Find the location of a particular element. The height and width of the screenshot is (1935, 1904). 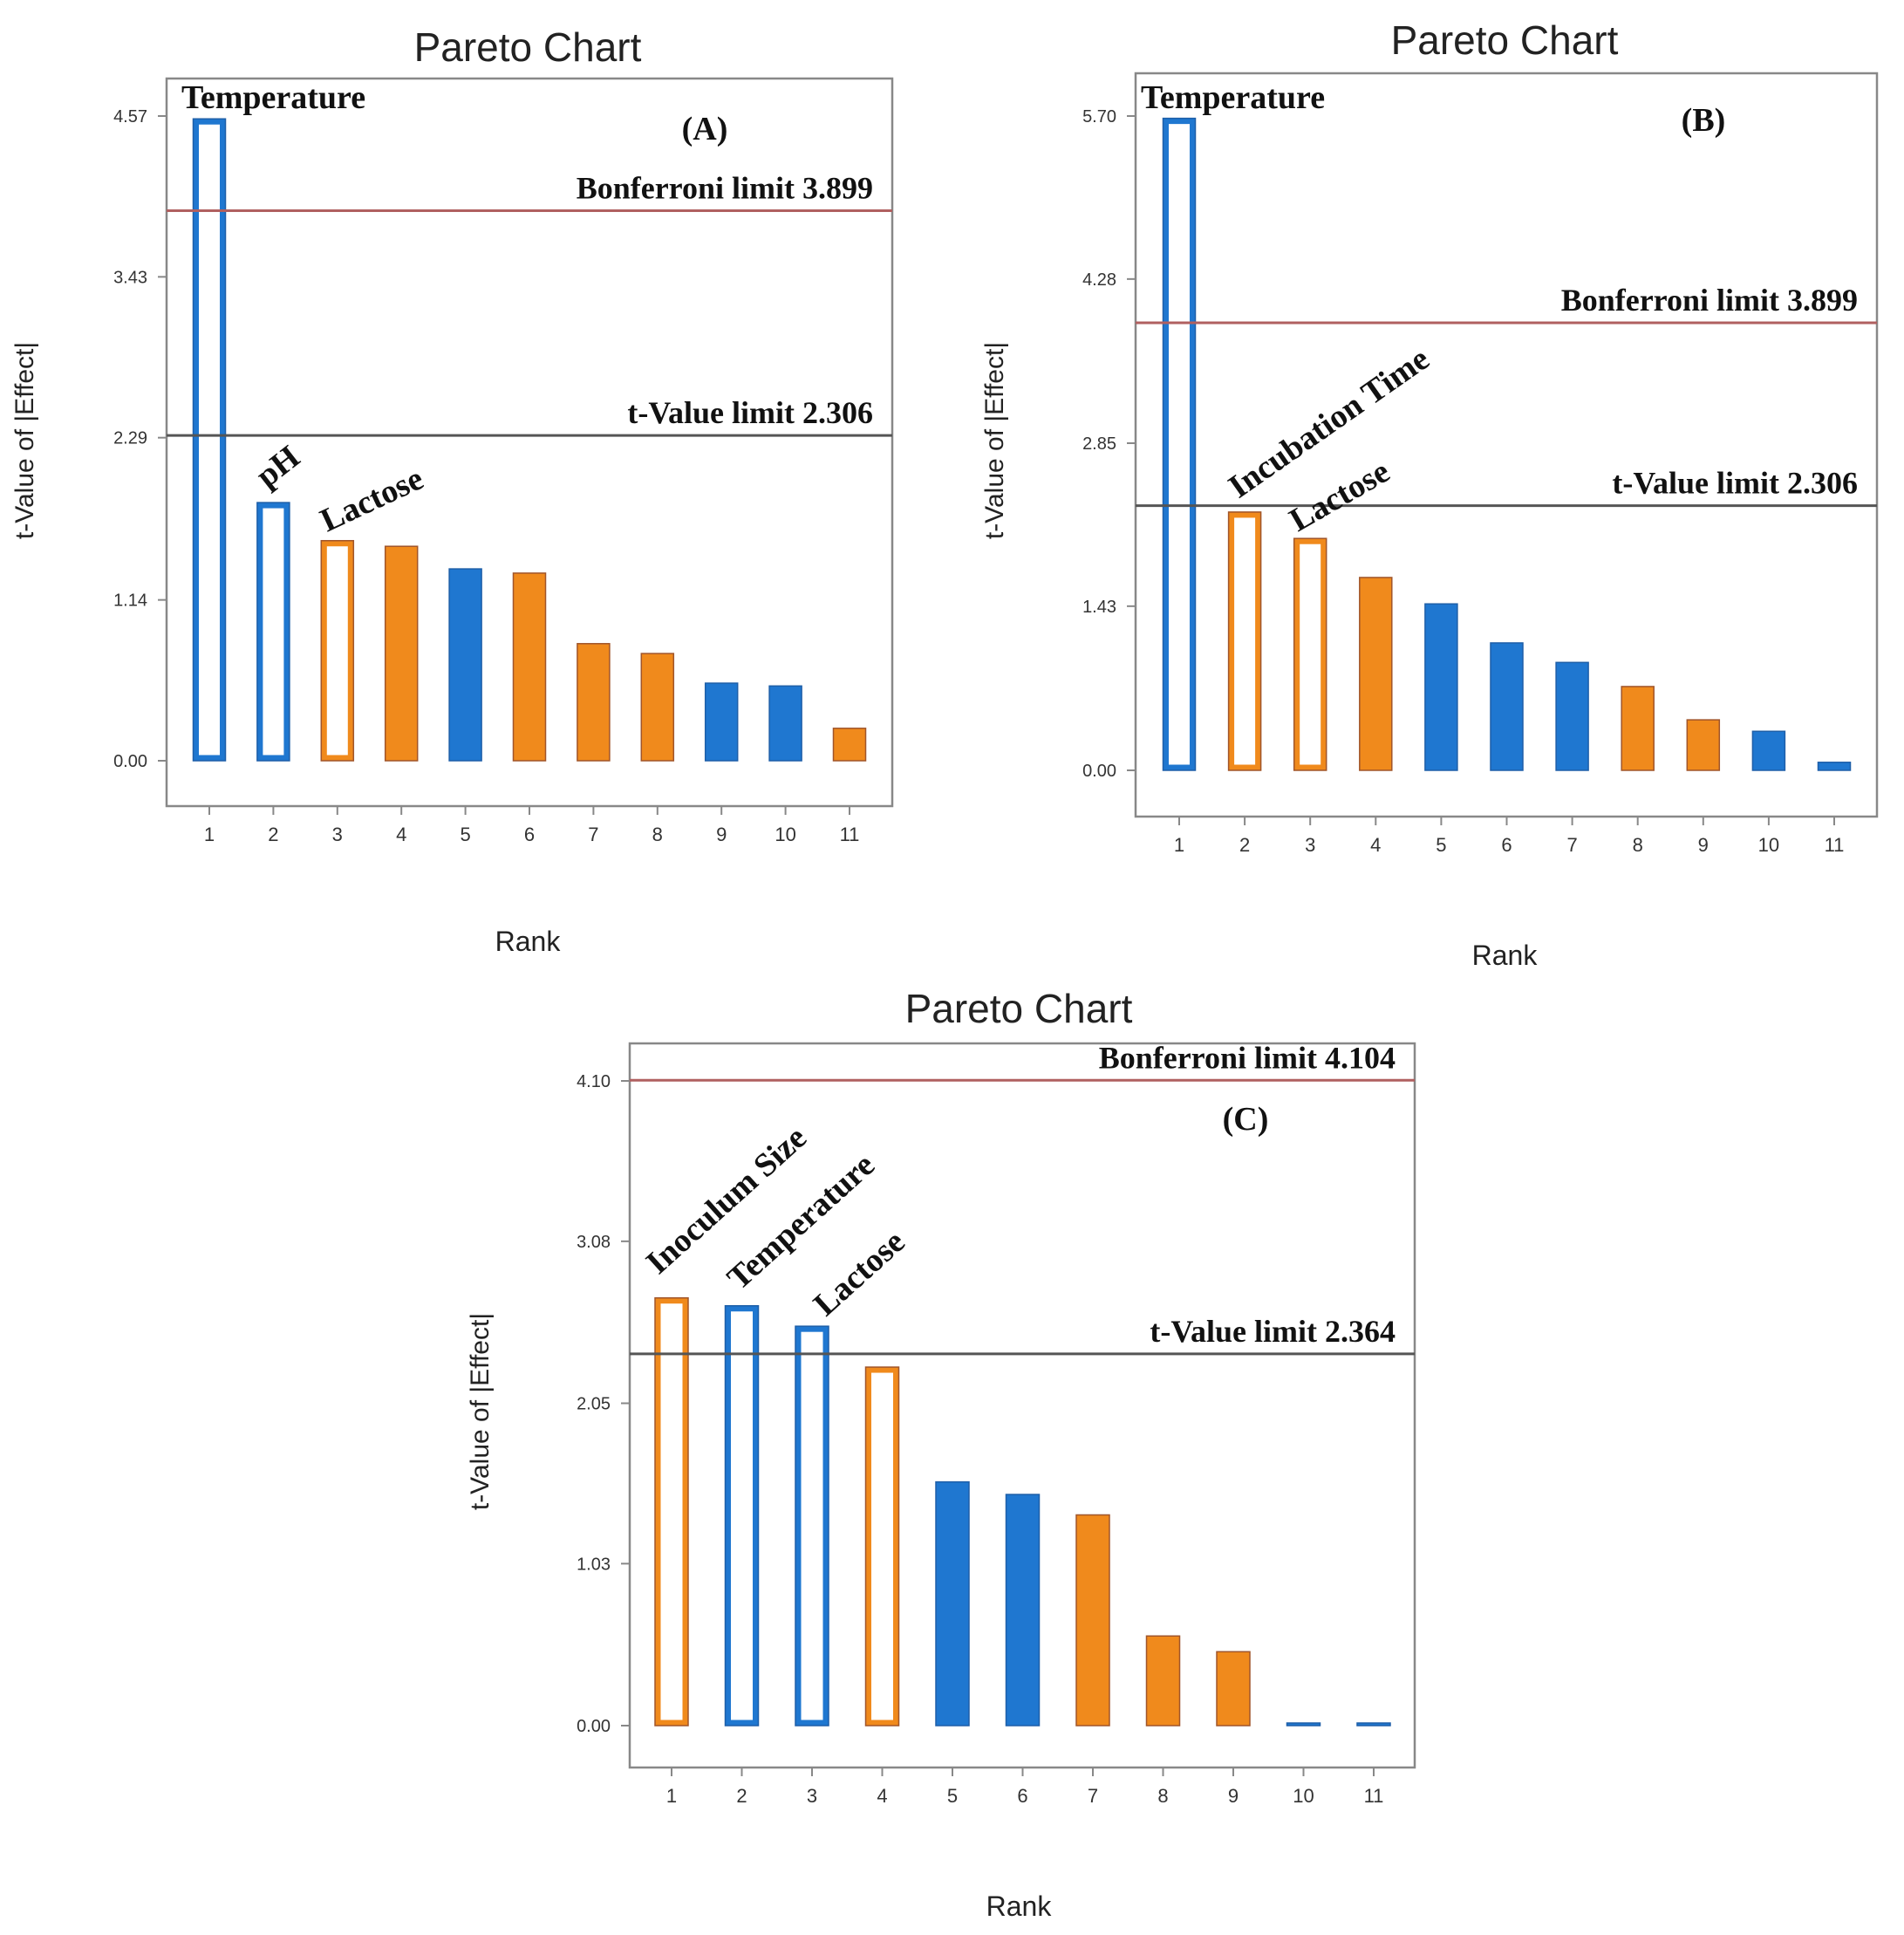

panel-label: (C) is located at coordinates (1246, 1119).